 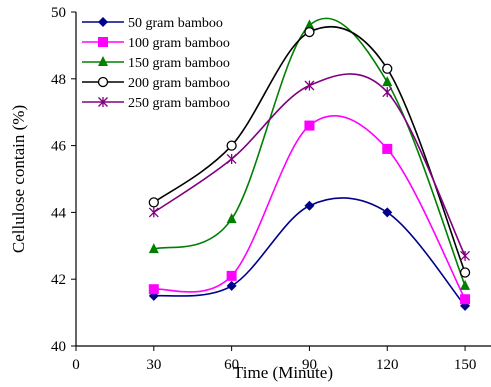 What do you see at coordinates (58, 280) in the screenshot?
I see `y-tick-label: 42` at bounding box center [58, 280].